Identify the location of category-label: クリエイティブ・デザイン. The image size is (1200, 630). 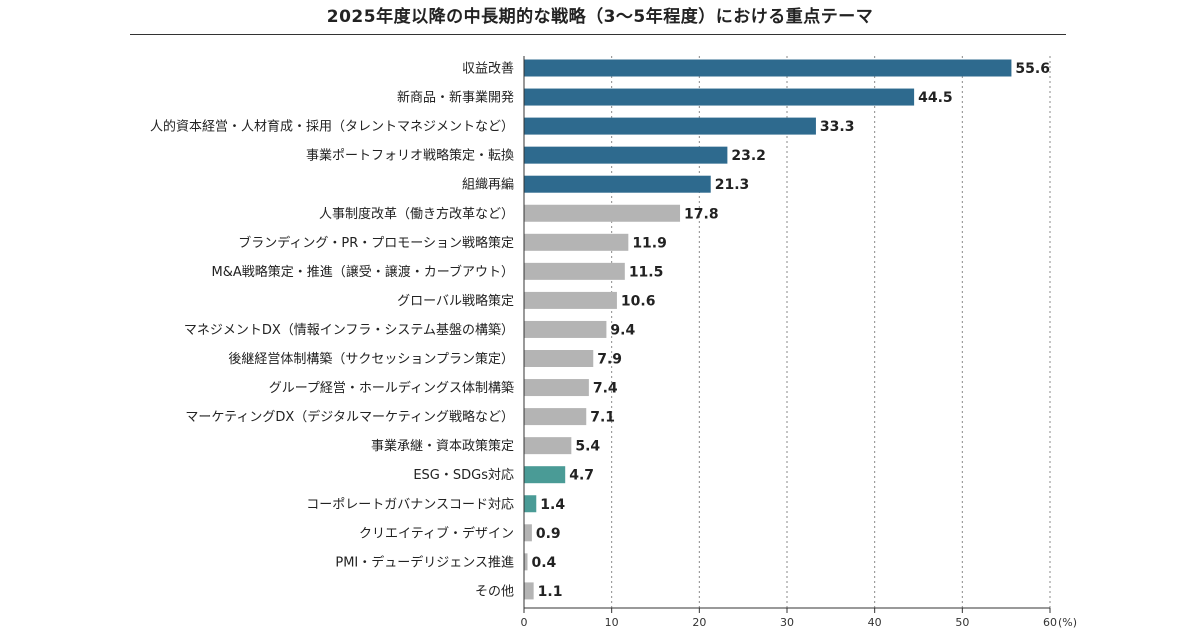
(436, 533).